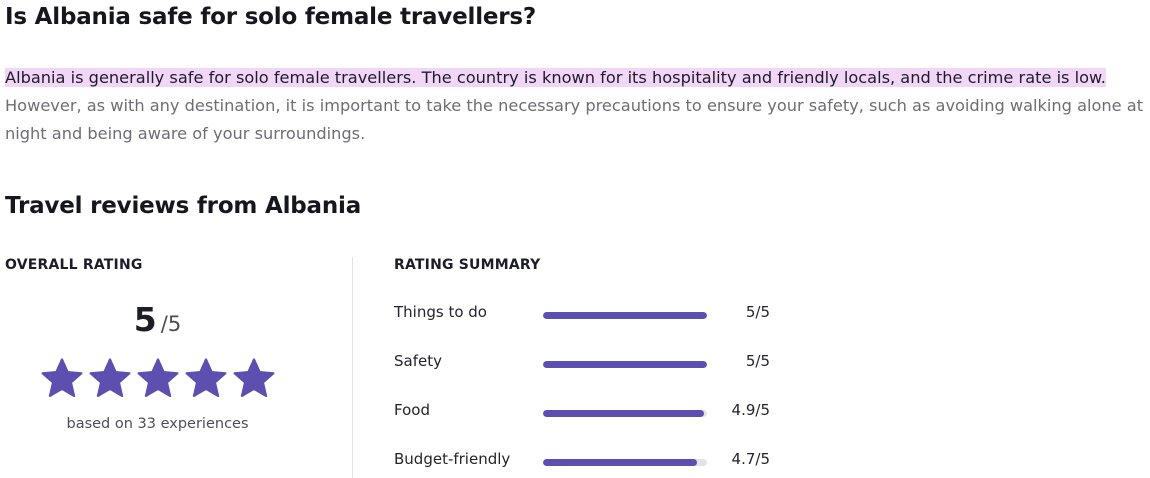 This screenshot has width=1150, height=478. I want to click on overall-rating-label: OVERALL RATING, so click(74, 265).